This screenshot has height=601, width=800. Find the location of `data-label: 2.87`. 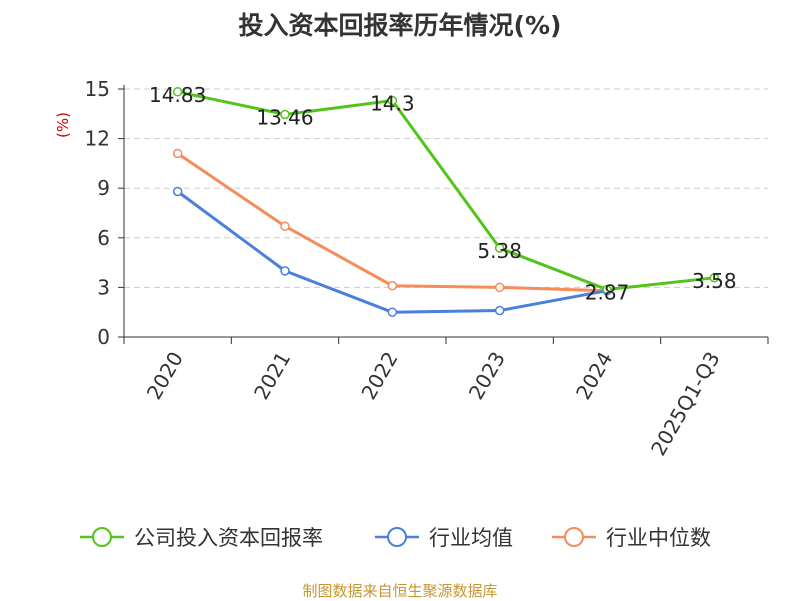

data-label: 2.87 is located at coordinates (607, 293).